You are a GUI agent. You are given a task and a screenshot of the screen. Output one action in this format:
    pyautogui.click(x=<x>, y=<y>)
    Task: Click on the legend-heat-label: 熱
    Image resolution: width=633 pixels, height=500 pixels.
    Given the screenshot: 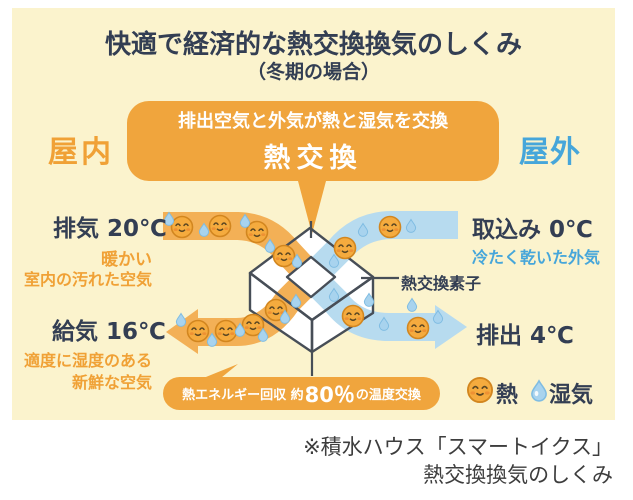 What is the action you would take?
    pyautogui.click(x=507, y=395)
    